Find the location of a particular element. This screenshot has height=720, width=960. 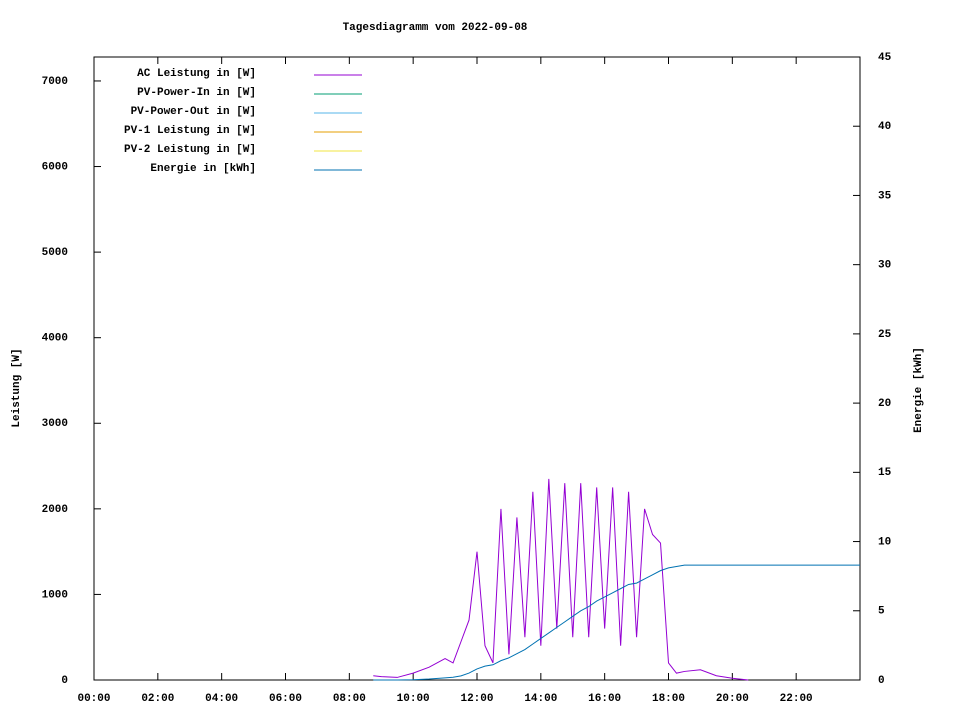

x-tick-label: 12:00 is located at coordinates (476, 699).